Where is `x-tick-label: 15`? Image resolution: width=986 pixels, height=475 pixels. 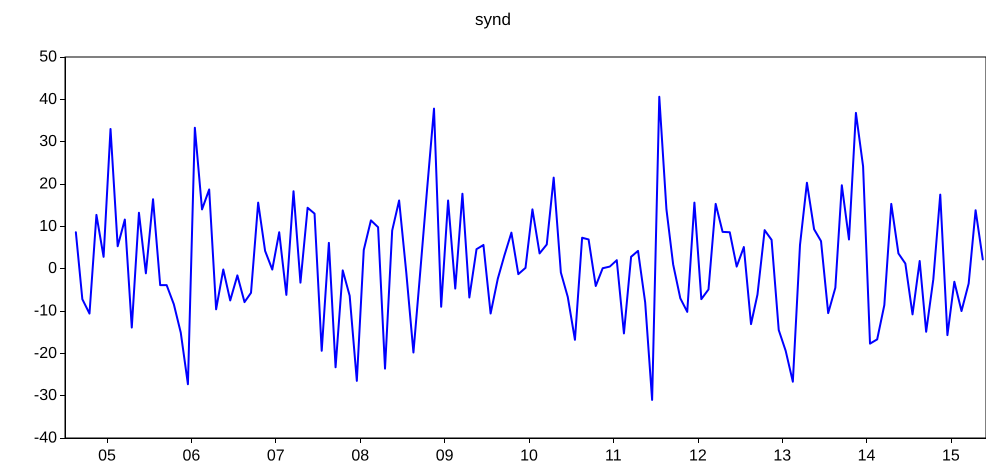
x-tick-label: 15 is located at coordinates (951, 456).